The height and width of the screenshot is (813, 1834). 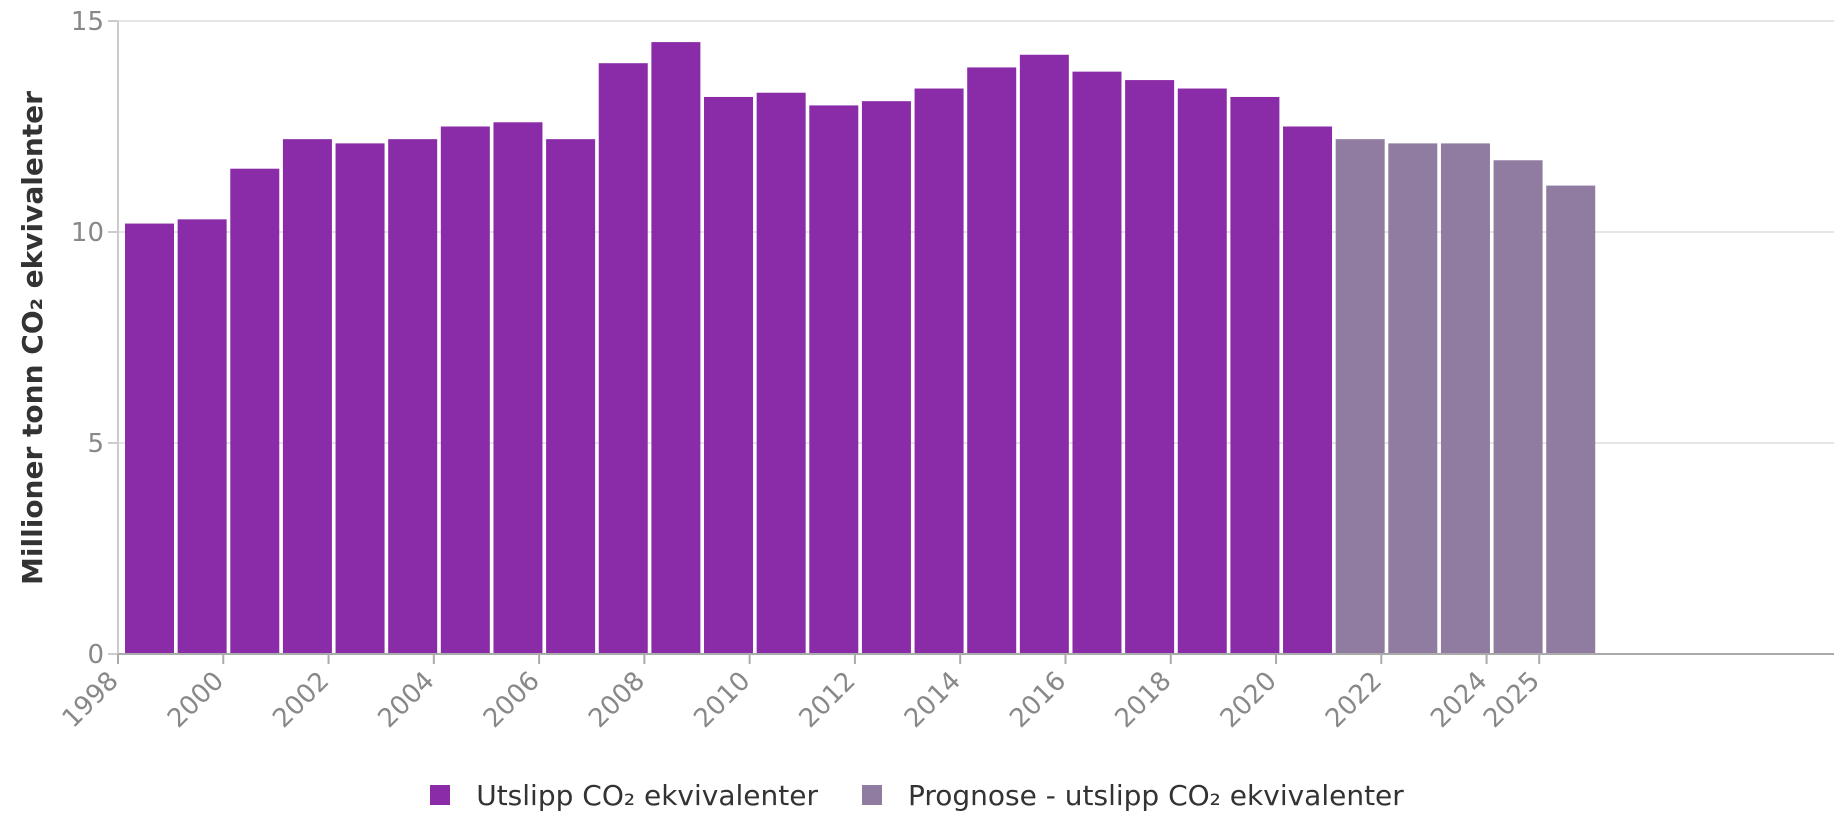 What do you see at coordinates (623, 358) in the screenshot?
I see `bar-measured-2007` at bounding box center [623, 358].